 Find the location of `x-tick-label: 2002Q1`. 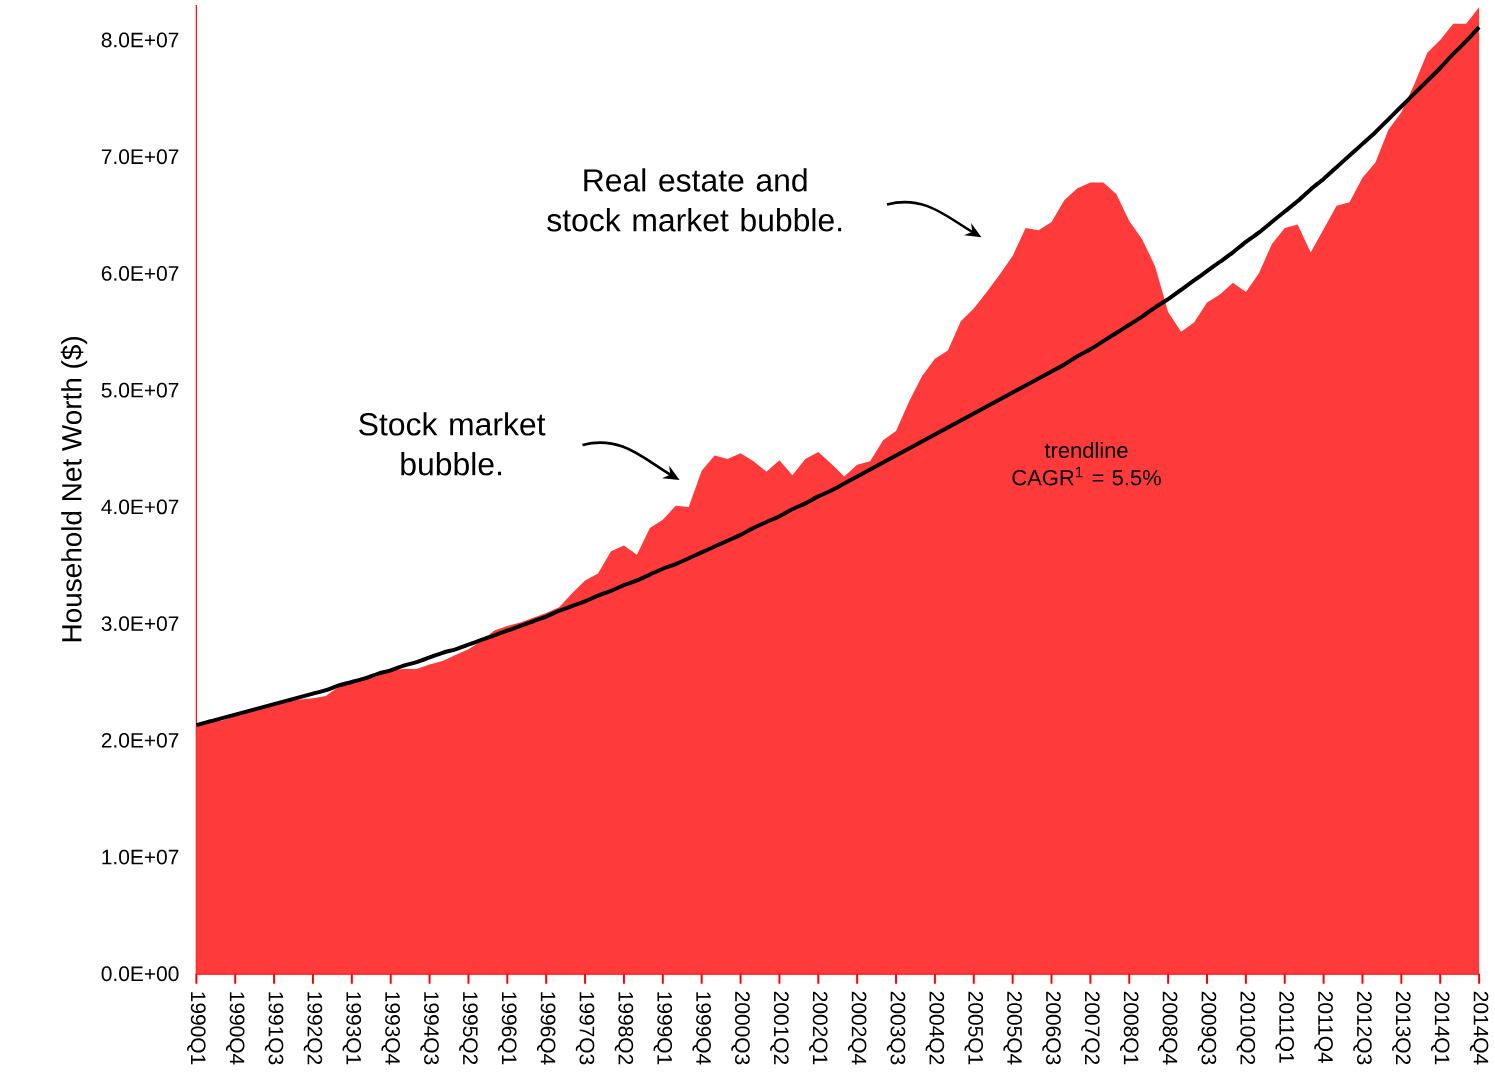

x-tick-label: 2002Q1 is located at coordinates (818, 1027).